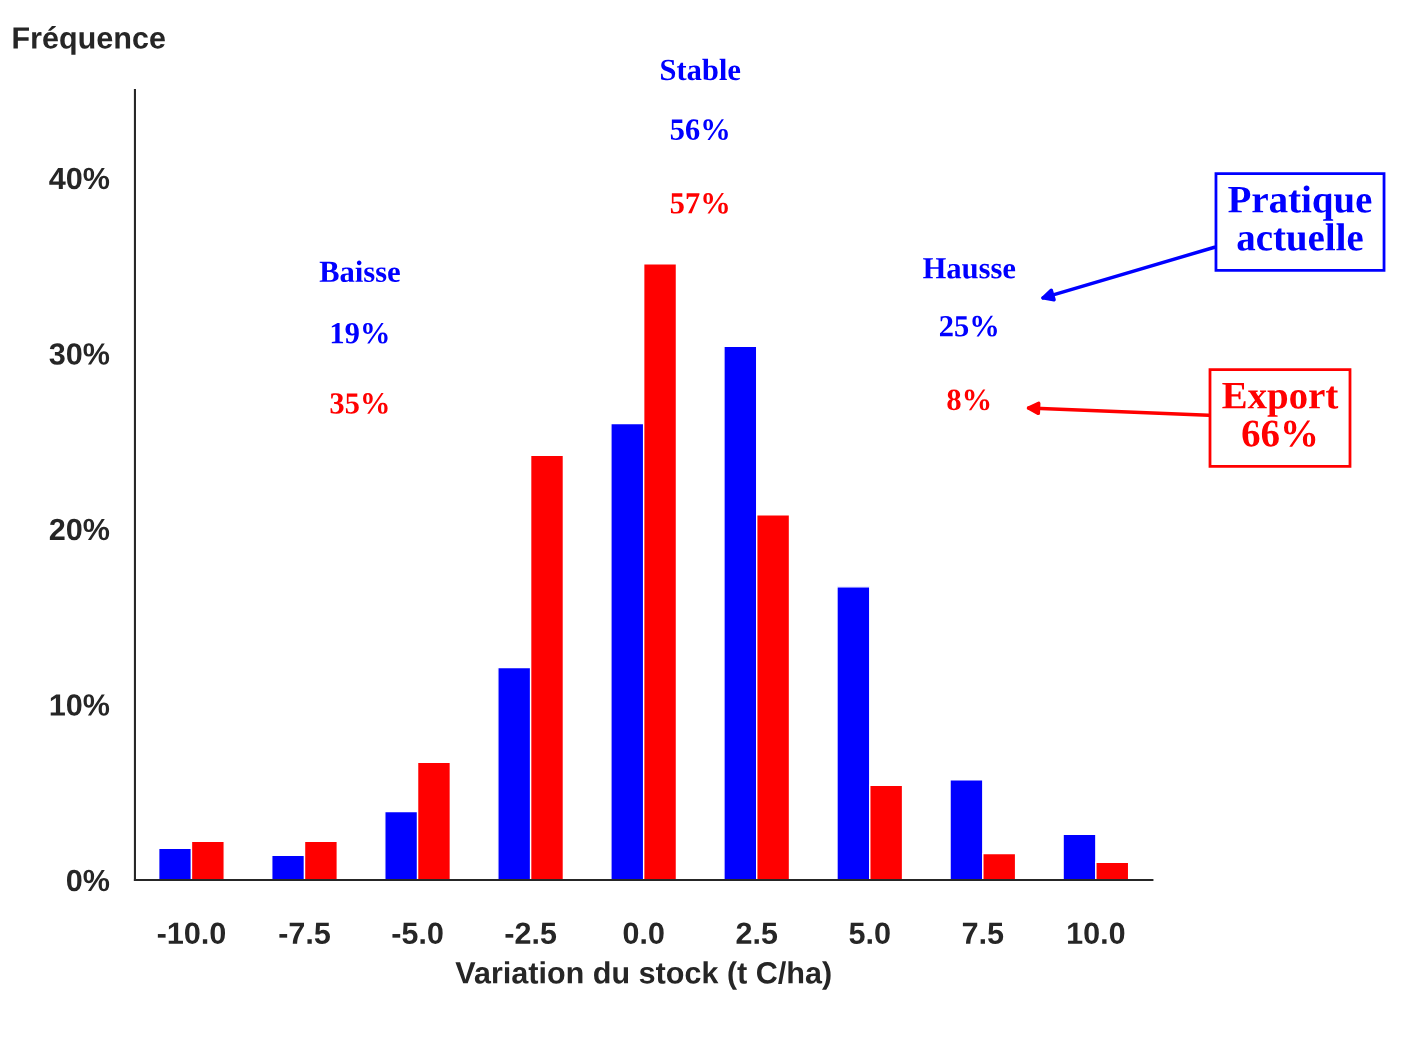 The width and height of the screenshot is (1428, 1042). Describe the element at coordinates (359, 333) in the screenshot. I see `annotation: 19%` at that location.